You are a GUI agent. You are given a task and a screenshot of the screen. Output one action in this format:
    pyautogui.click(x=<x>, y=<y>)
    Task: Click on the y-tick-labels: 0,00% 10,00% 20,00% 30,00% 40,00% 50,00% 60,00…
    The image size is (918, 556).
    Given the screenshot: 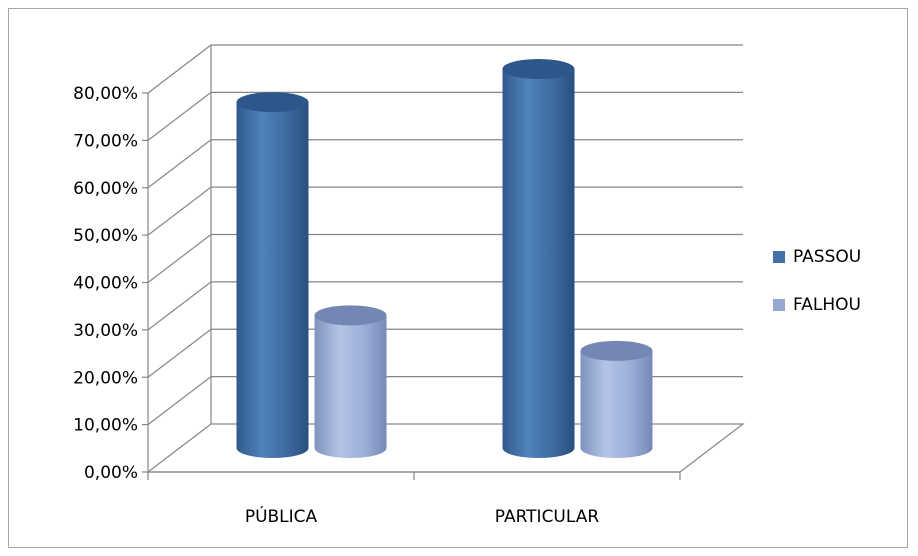 What is the action you would take?
    pyautogui.click(x=105, y=283)
    